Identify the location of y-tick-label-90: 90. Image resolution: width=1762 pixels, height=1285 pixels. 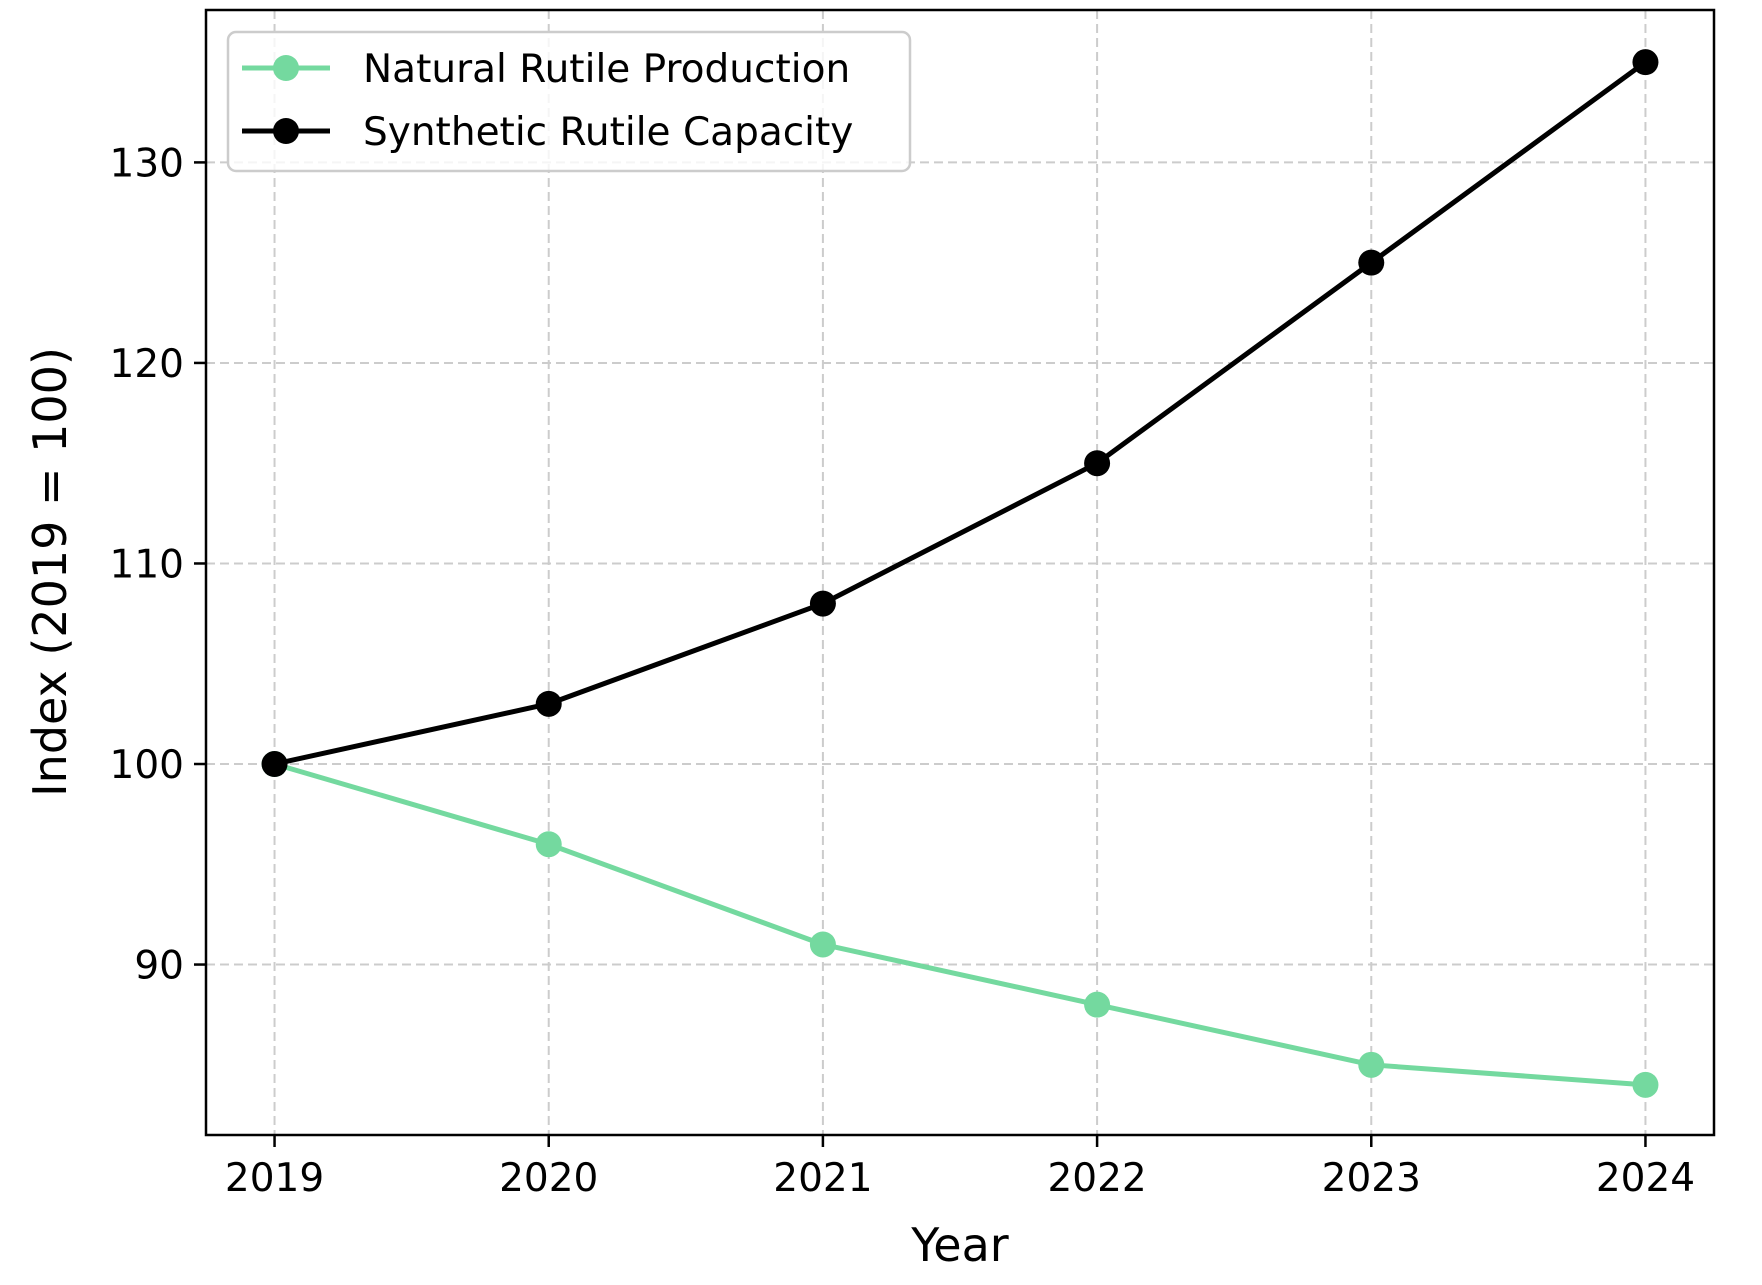
(159, 966).